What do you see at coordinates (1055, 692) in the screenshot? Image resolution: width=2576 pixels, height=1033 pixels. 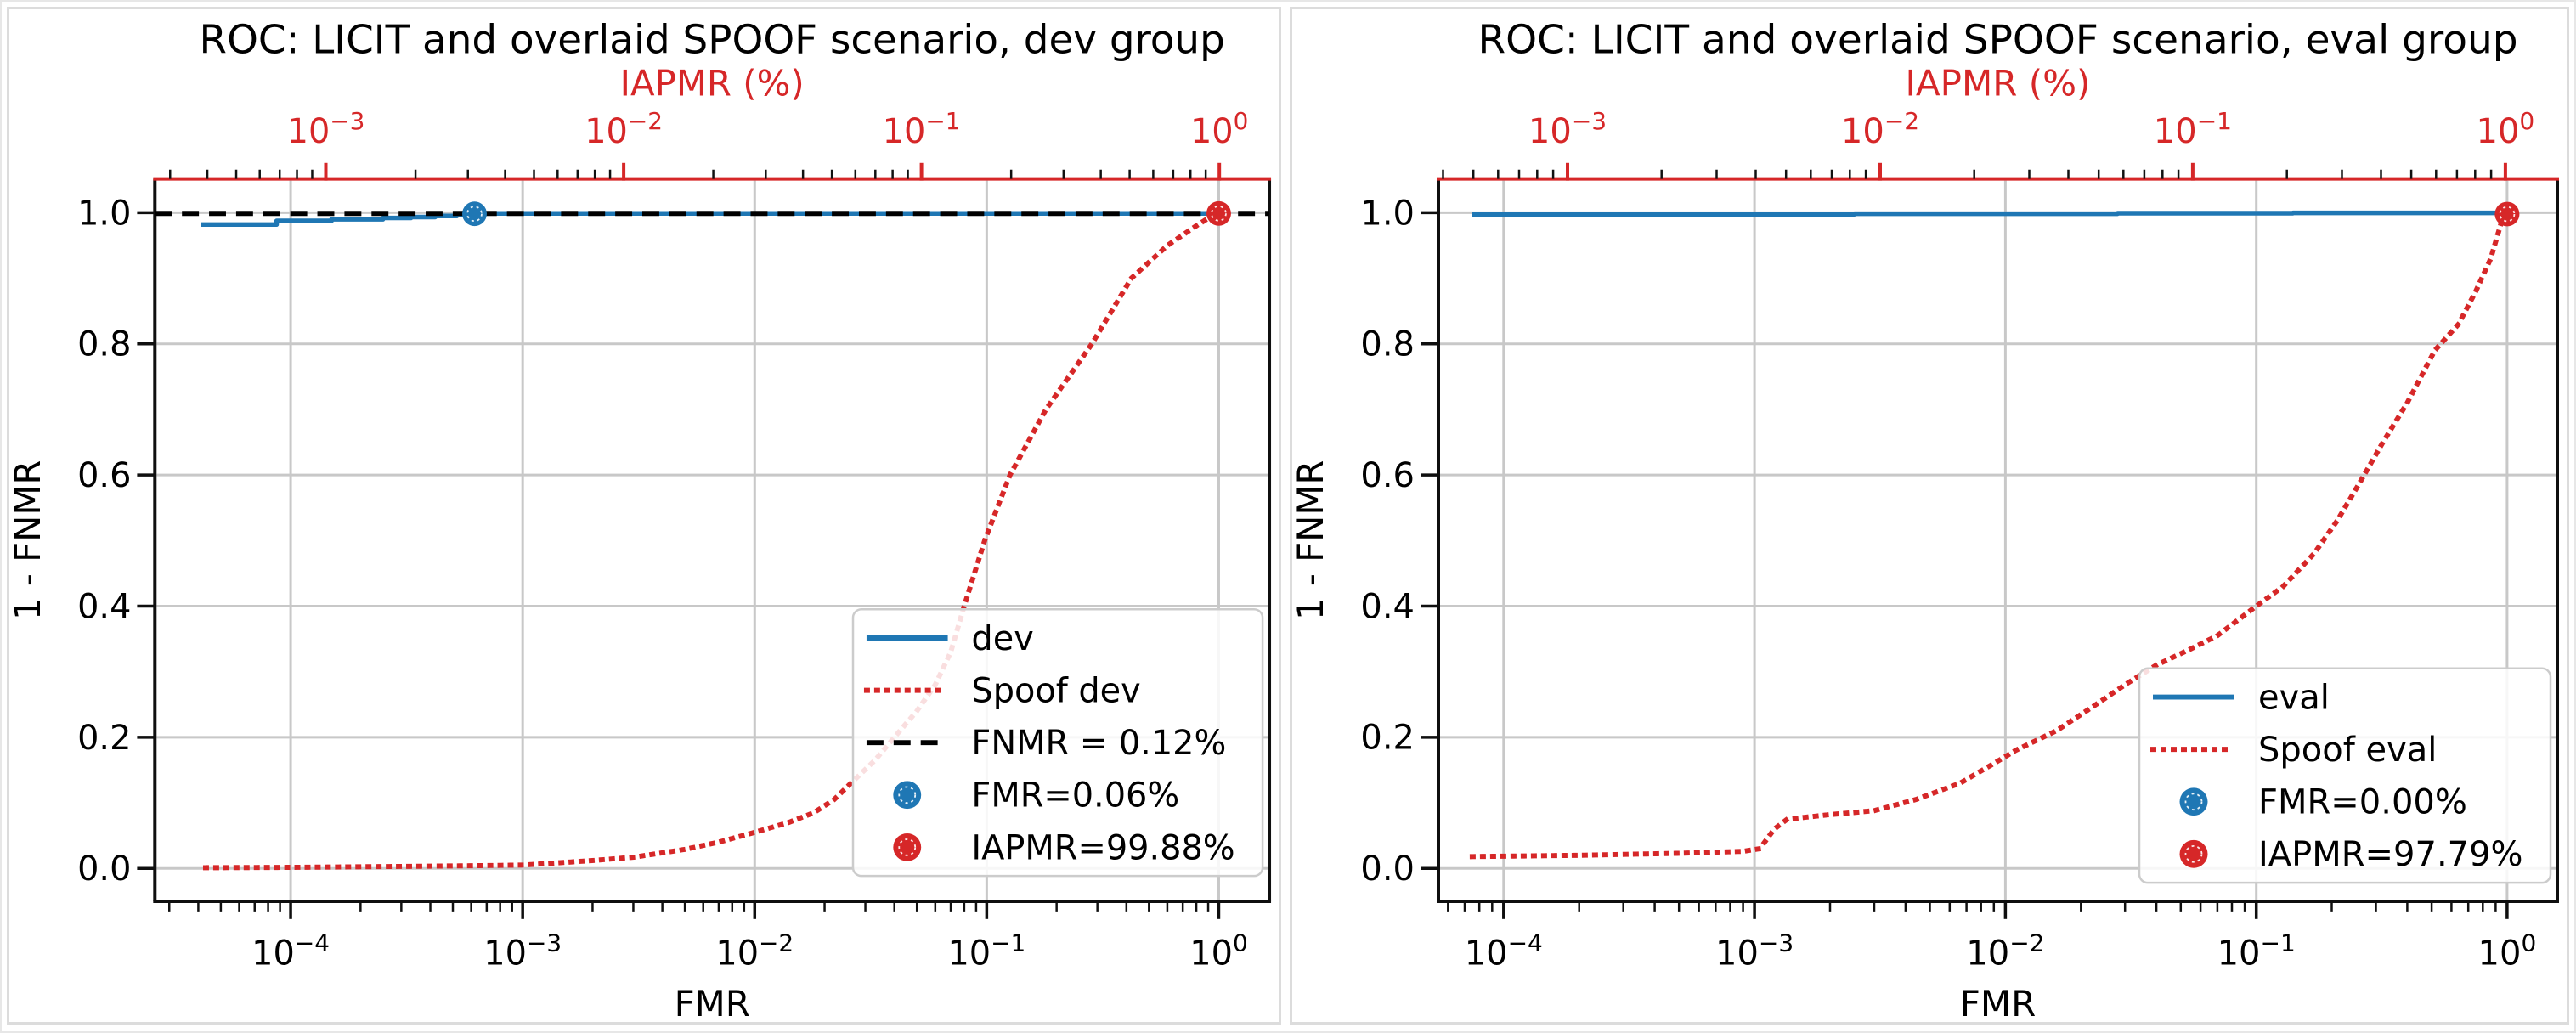 I see `legend-label: Spoof dev` at bounding box center [1055, 692].